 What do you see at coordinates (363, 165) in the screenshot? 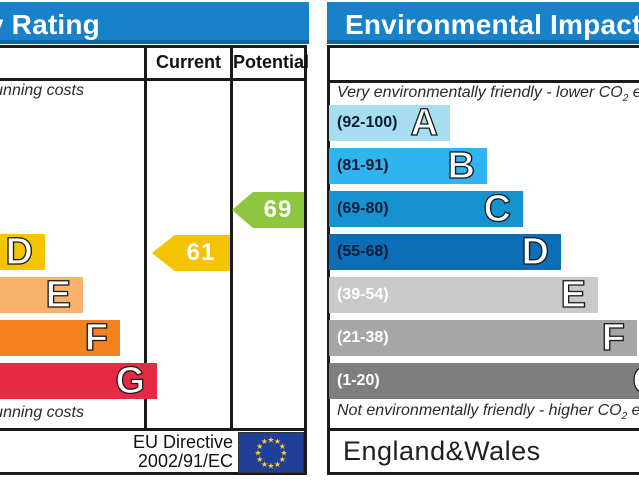
I see `co2-band-range: (81-91)` at bounding box center [363, 165].